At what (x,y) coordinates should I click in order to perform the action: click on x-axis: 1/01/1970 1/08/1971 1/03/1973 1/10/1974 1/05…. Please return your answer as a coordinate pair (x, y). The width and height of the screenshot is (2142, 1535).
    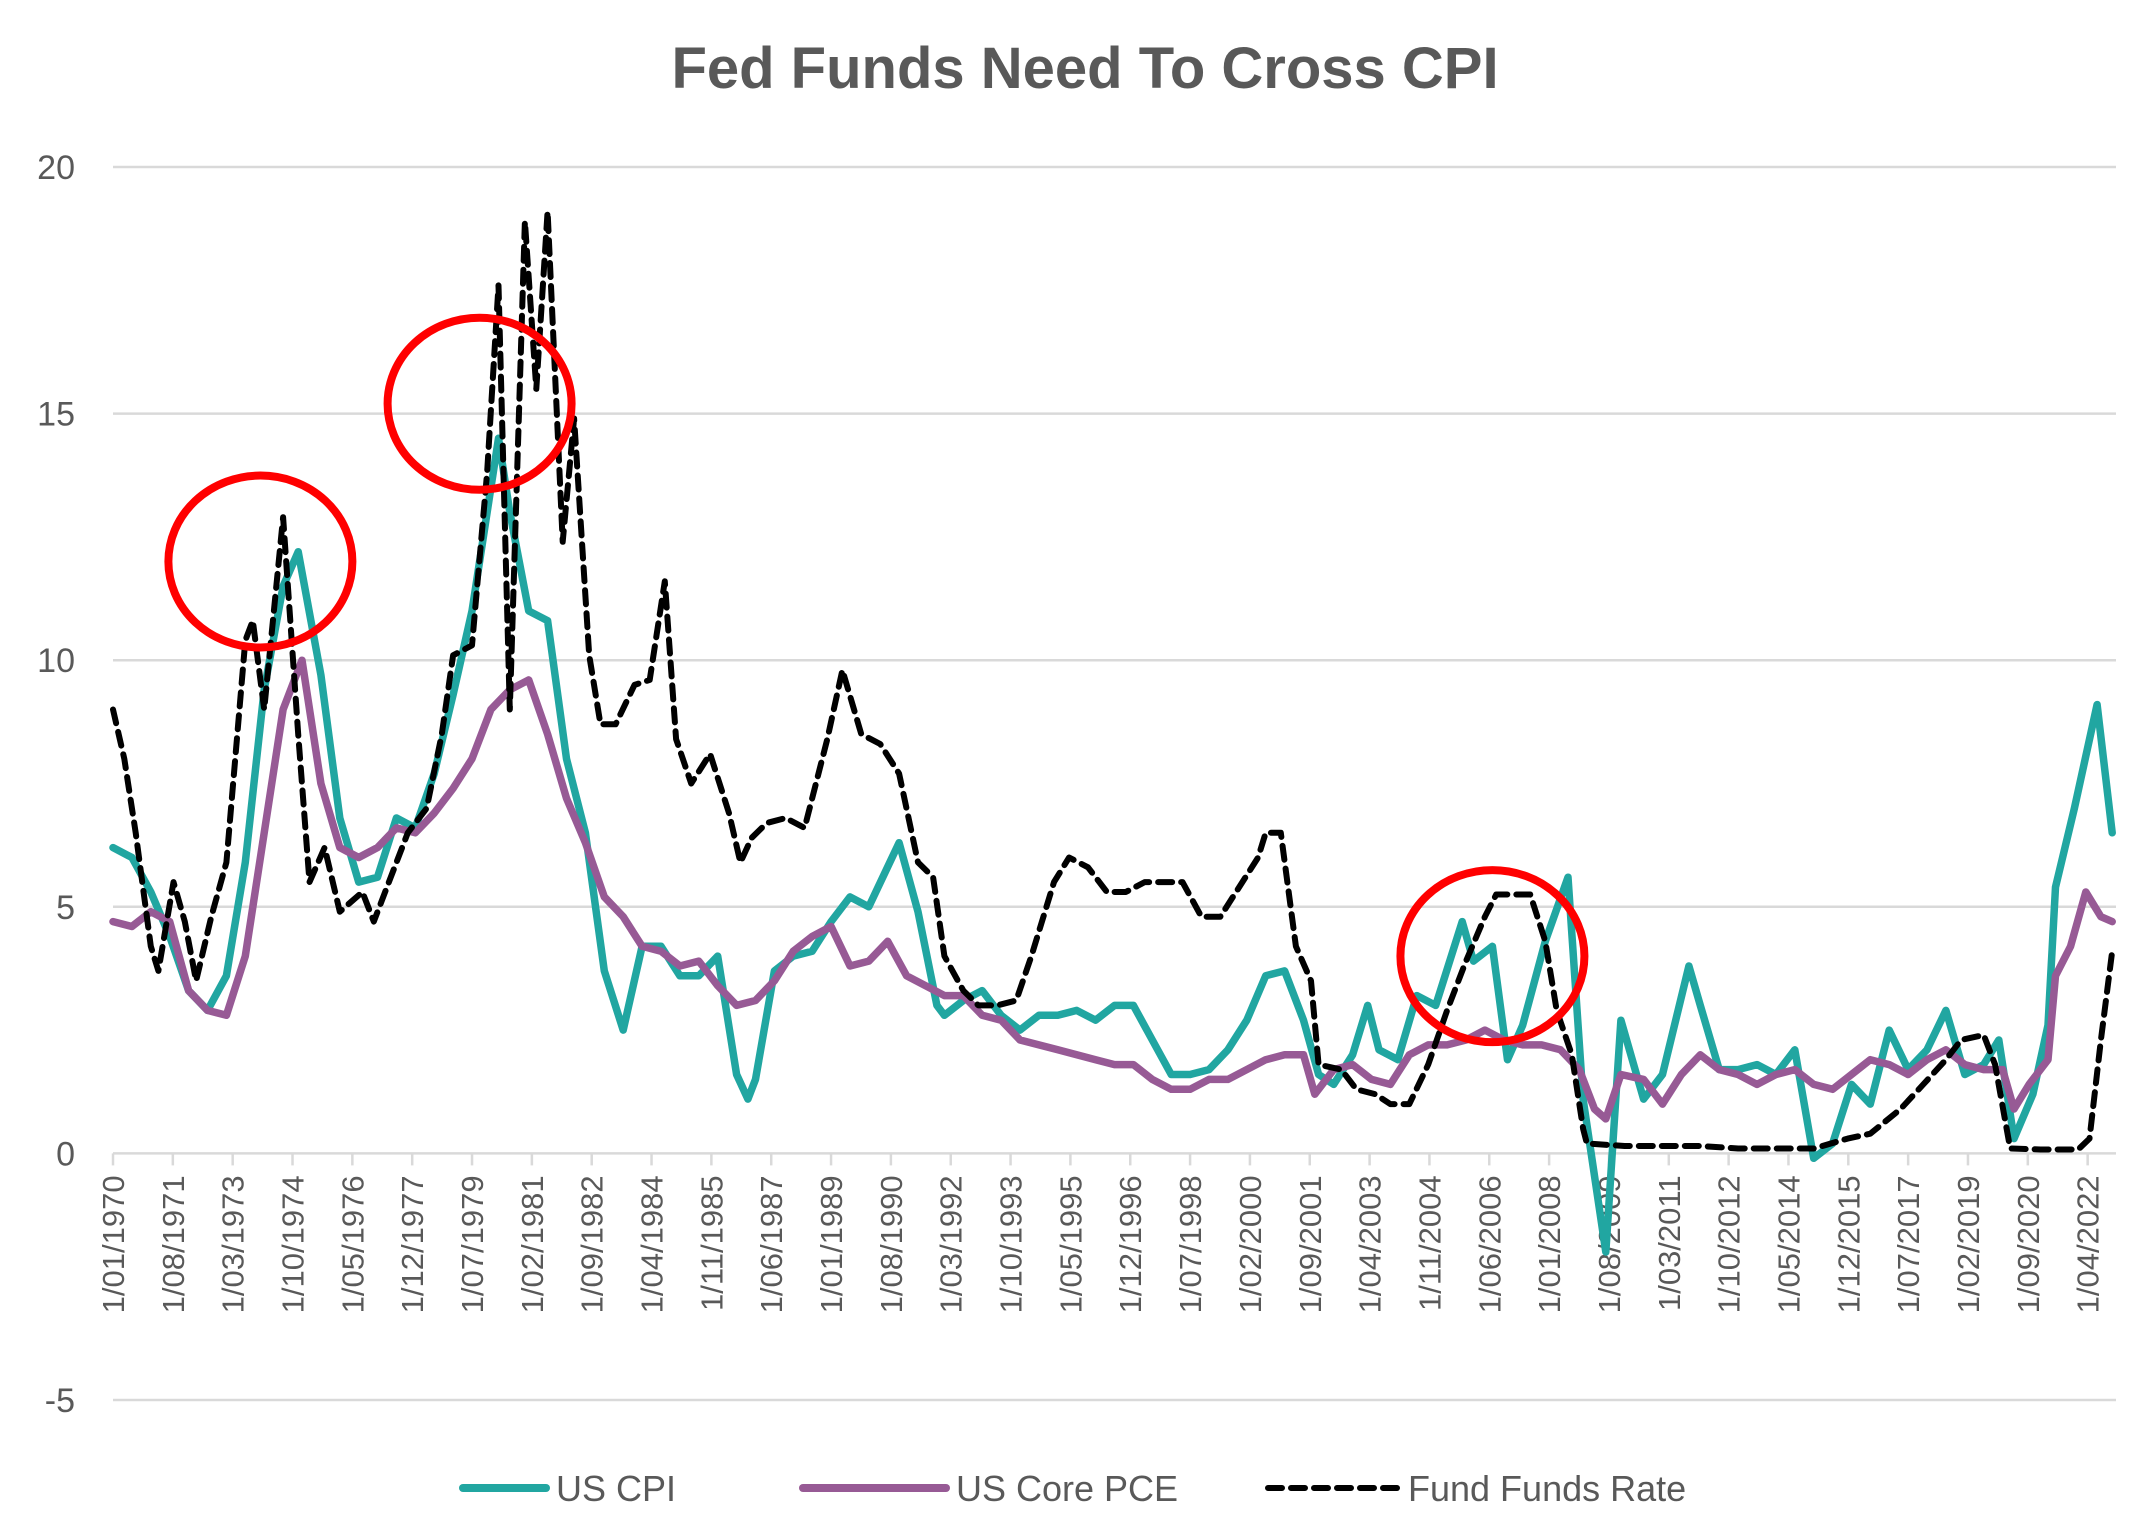
    Looking at the image, I should click on (1101, 1233).